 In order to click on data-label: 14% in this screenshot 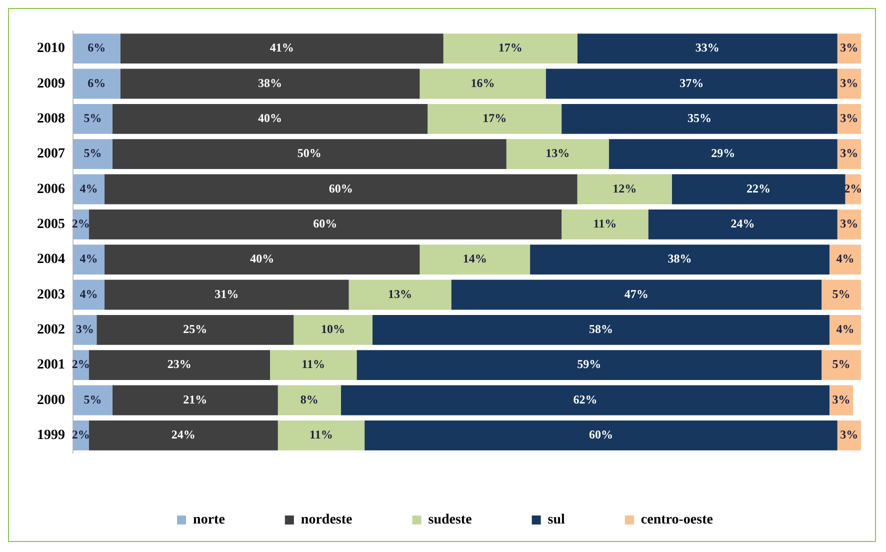, I will do `click(474, 259)`.